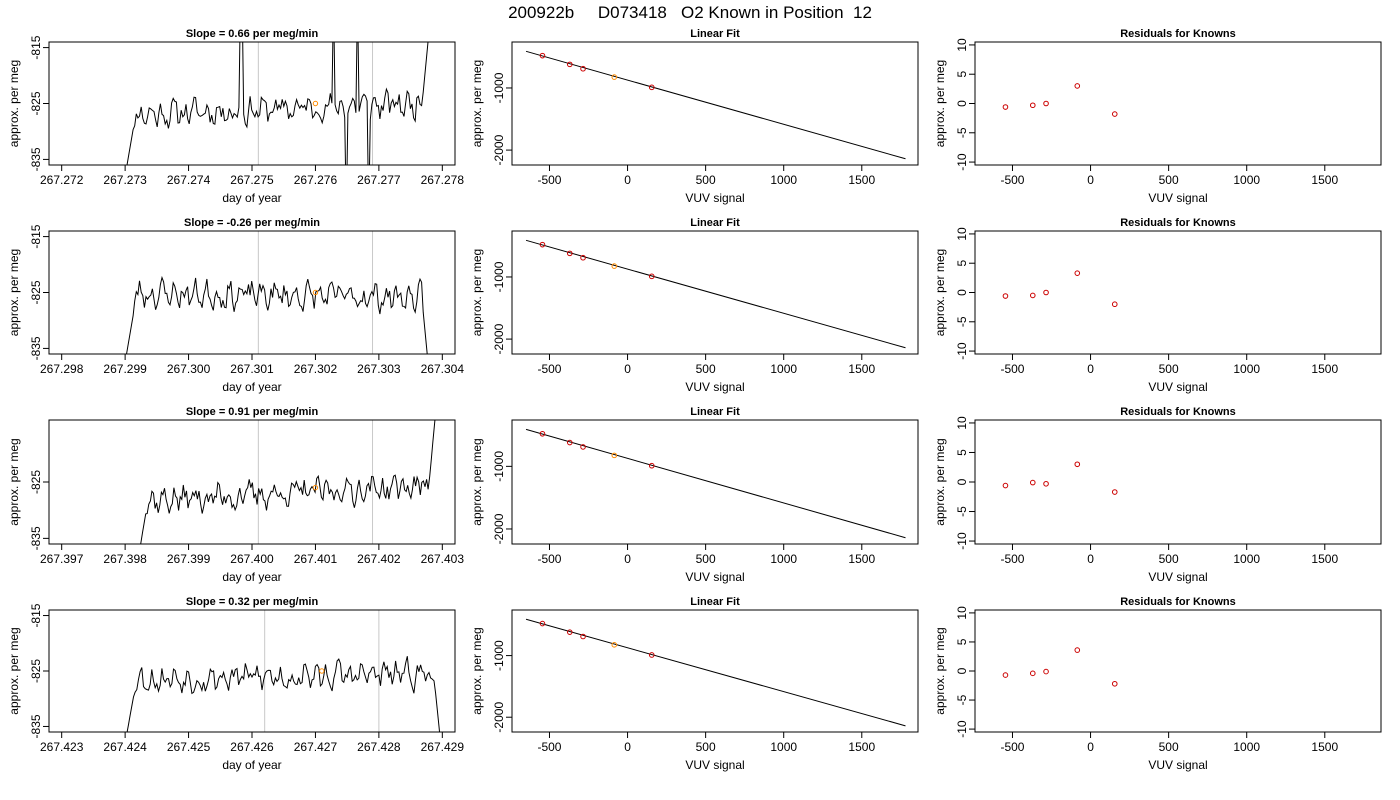 The image size is (1400, 800). Describe the element at coordinates (125, 747) in the screenshot. I see `x-tick-label: 267.424` at that location.